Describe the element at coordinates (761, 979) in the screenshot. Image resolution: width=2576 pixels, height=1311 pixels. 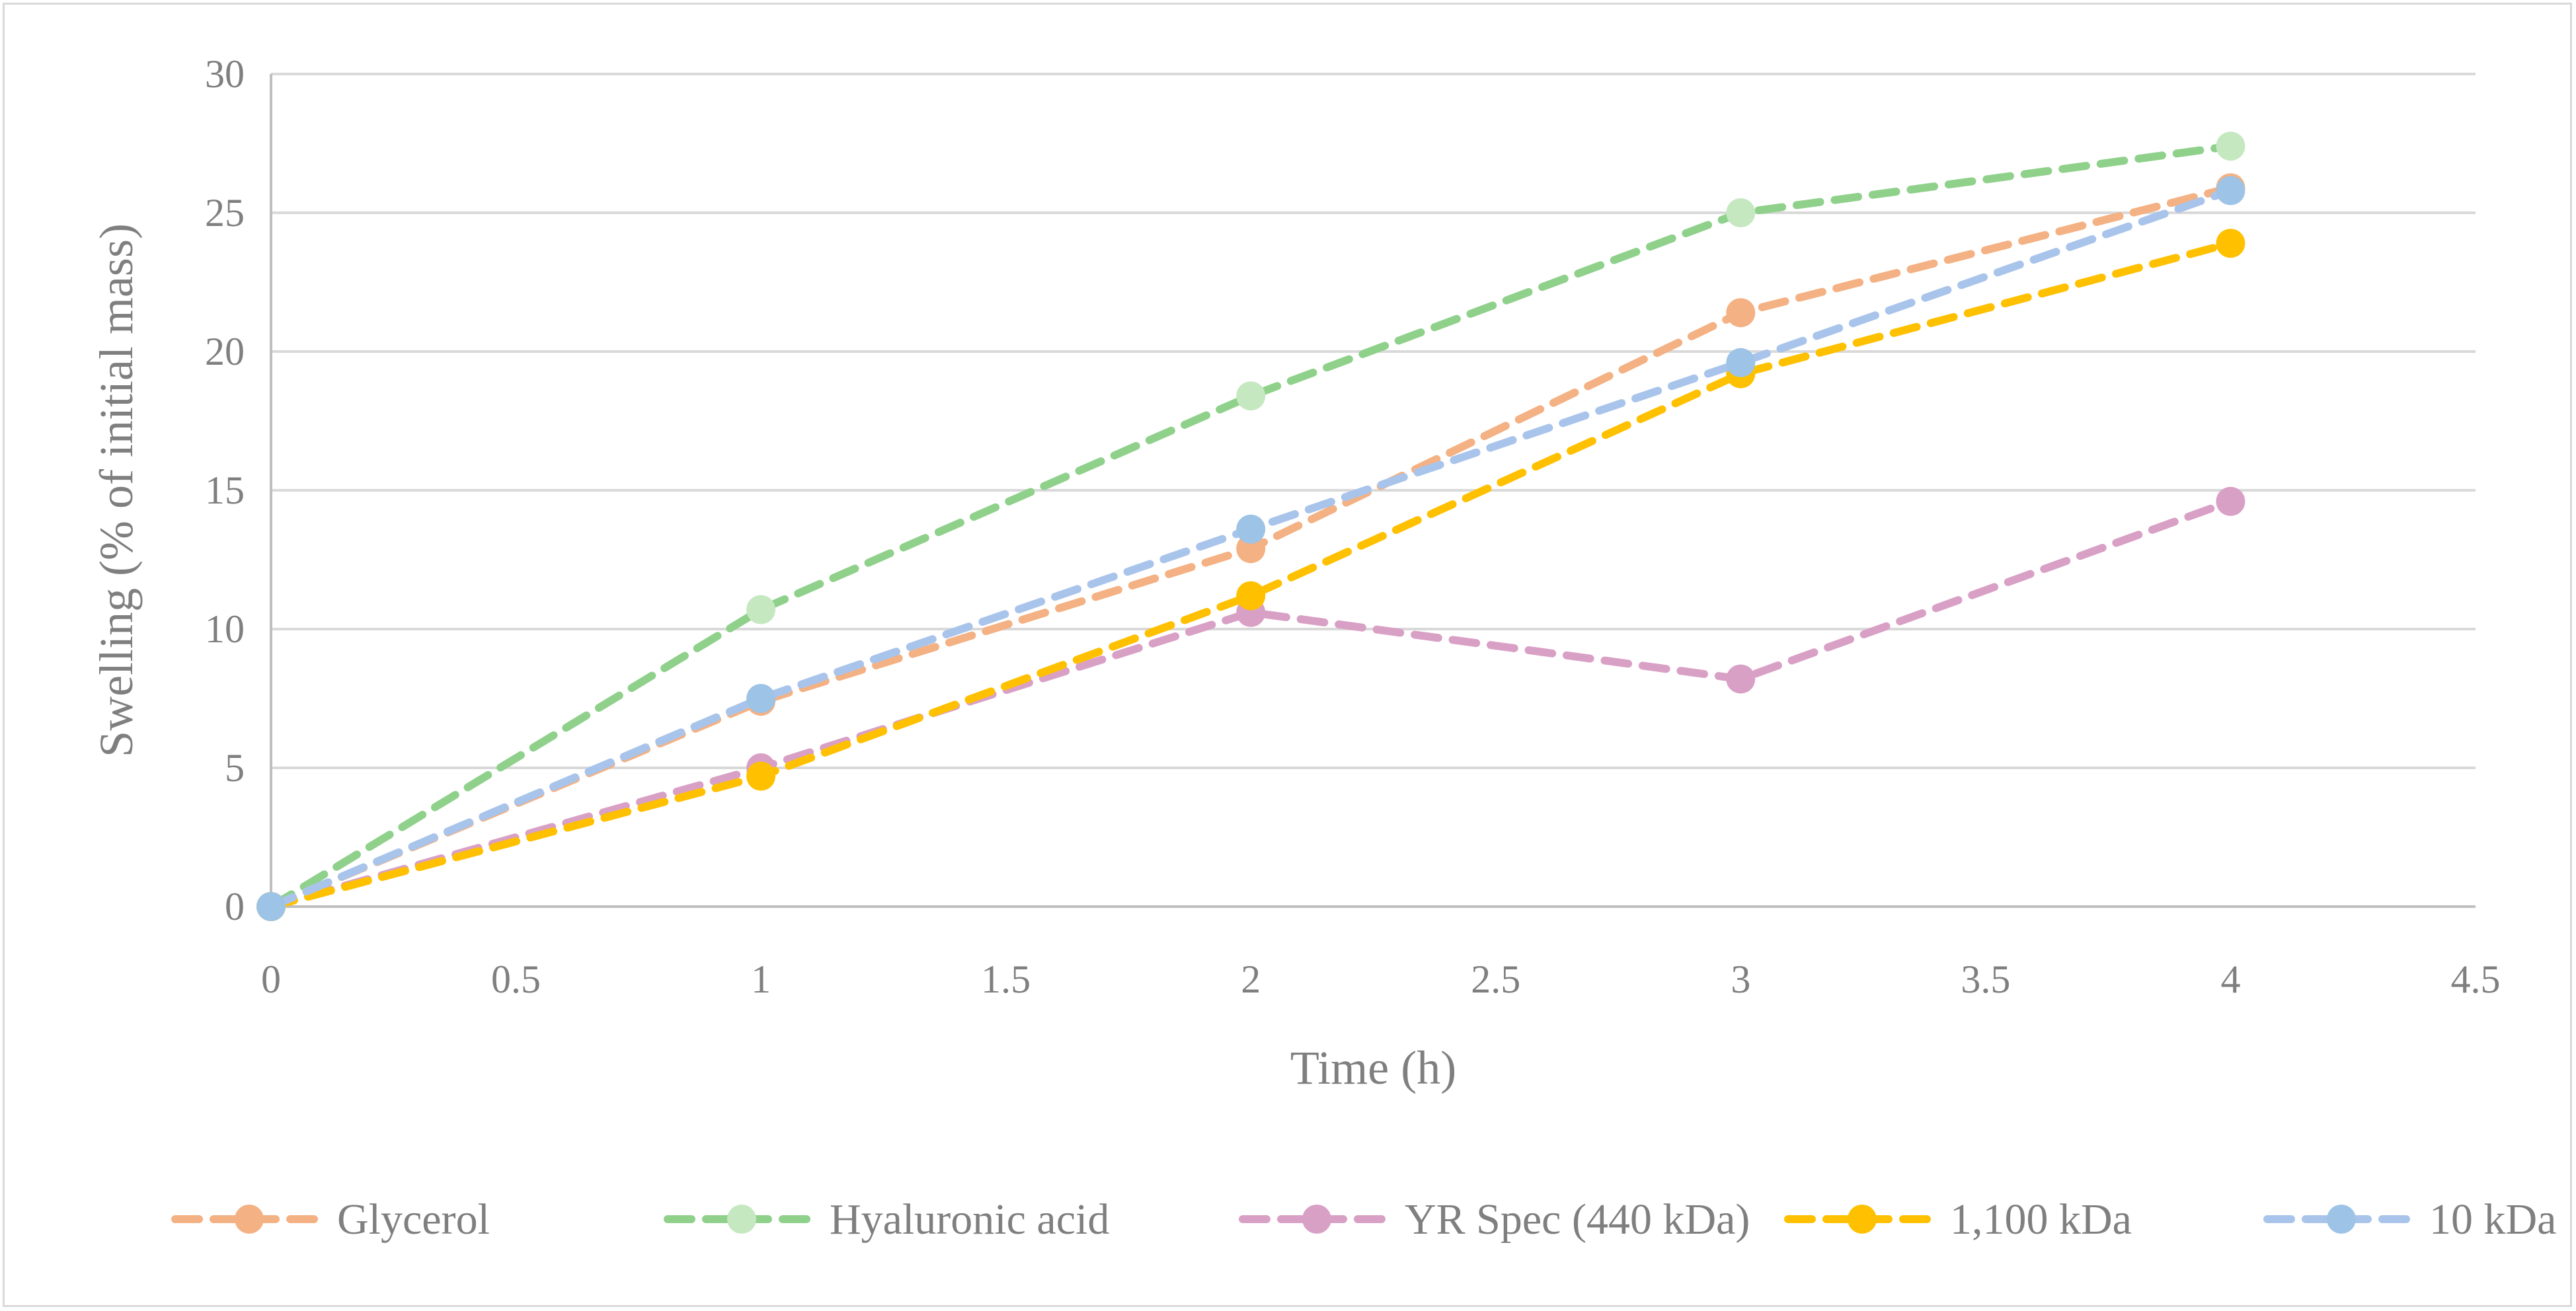
I see `x-tick-label: 1` at that location.